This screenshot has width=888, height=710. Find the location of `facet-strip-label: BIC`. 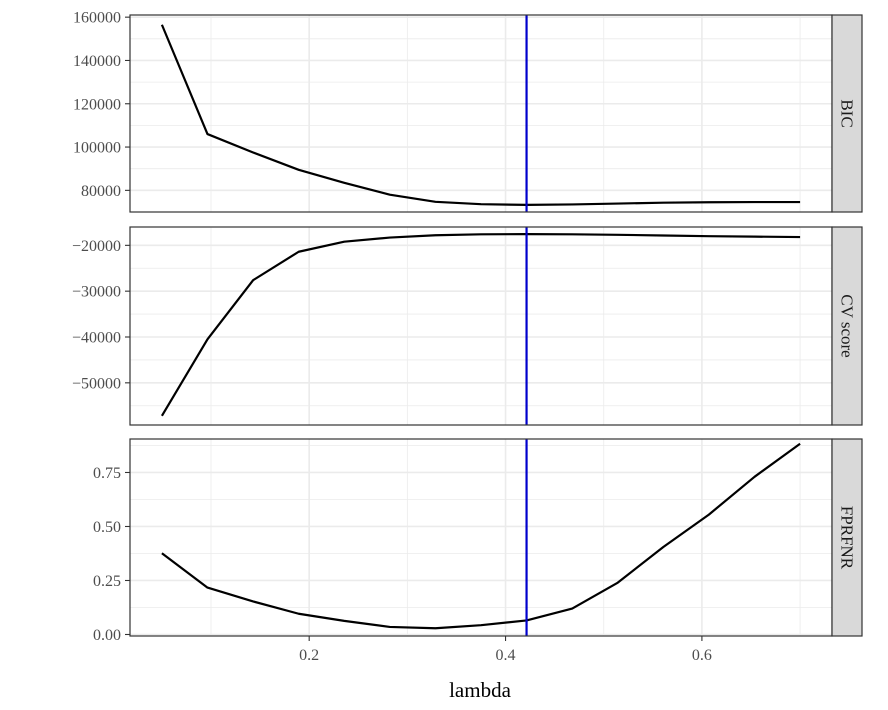

facet-strip-label: BIC is located at coordinates (847, 113).